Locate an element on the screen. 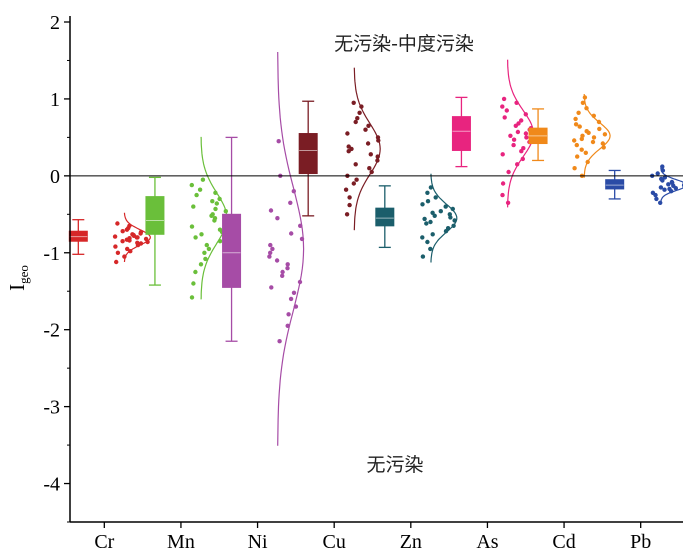 This screenshot has width=683, height=553. series-pb is located at coordinates (644, 184).